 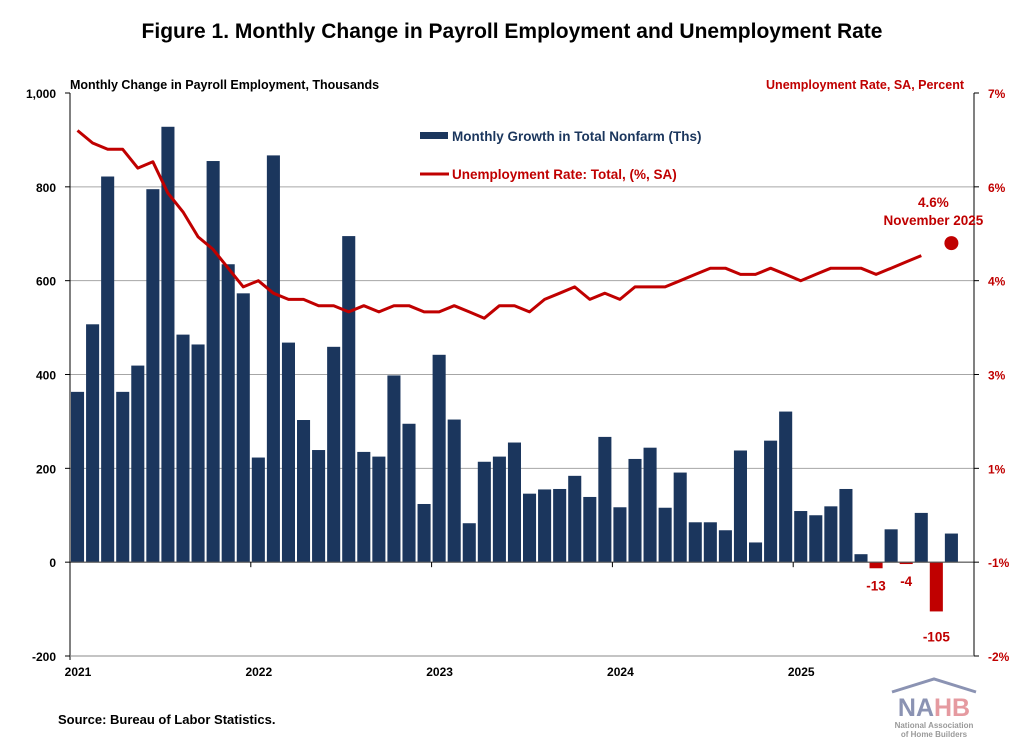 I want to click on y-right-tick-label: -1%, so click(x=999, y=563).